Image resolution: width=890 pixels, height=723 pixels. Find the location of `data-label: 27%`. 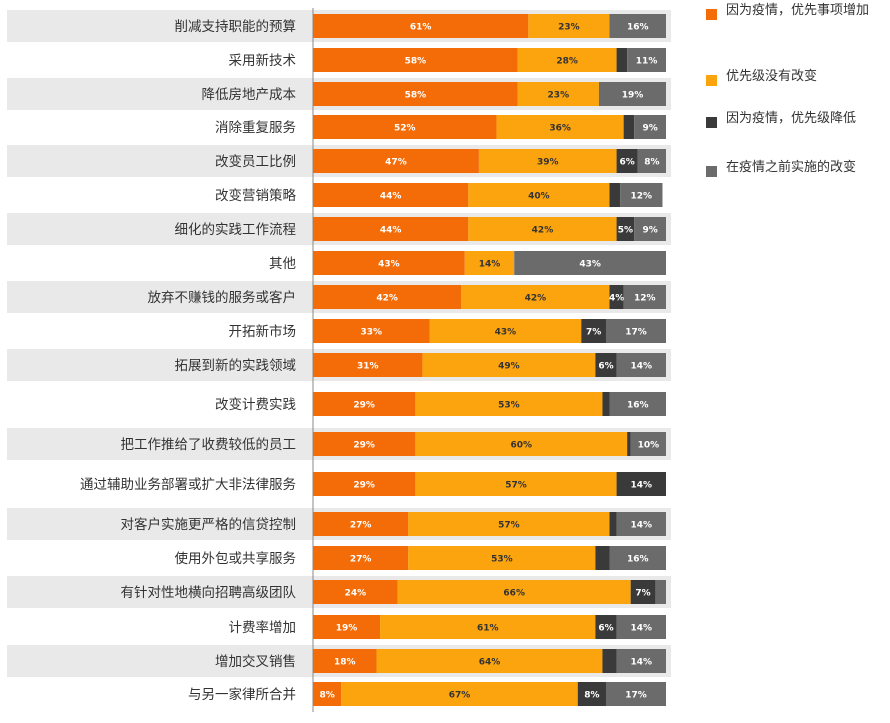

data-label: 27% is located at coordinates (361, 560).